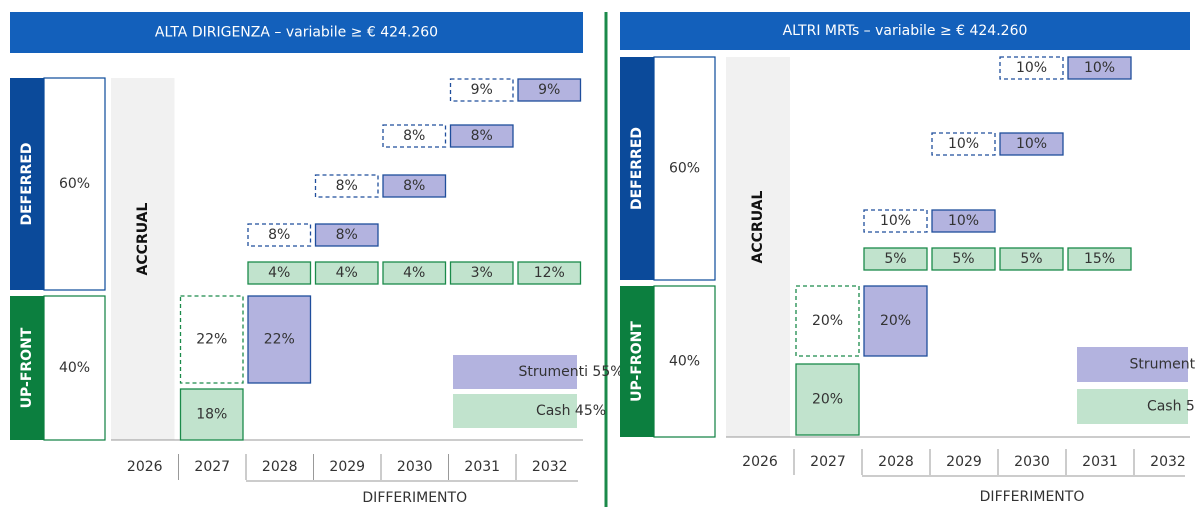 This screenshot has width=1195, height=507. Describe the element at coordinates (415, 467) in the screenshot. I see `year-label: 2030` at that location.